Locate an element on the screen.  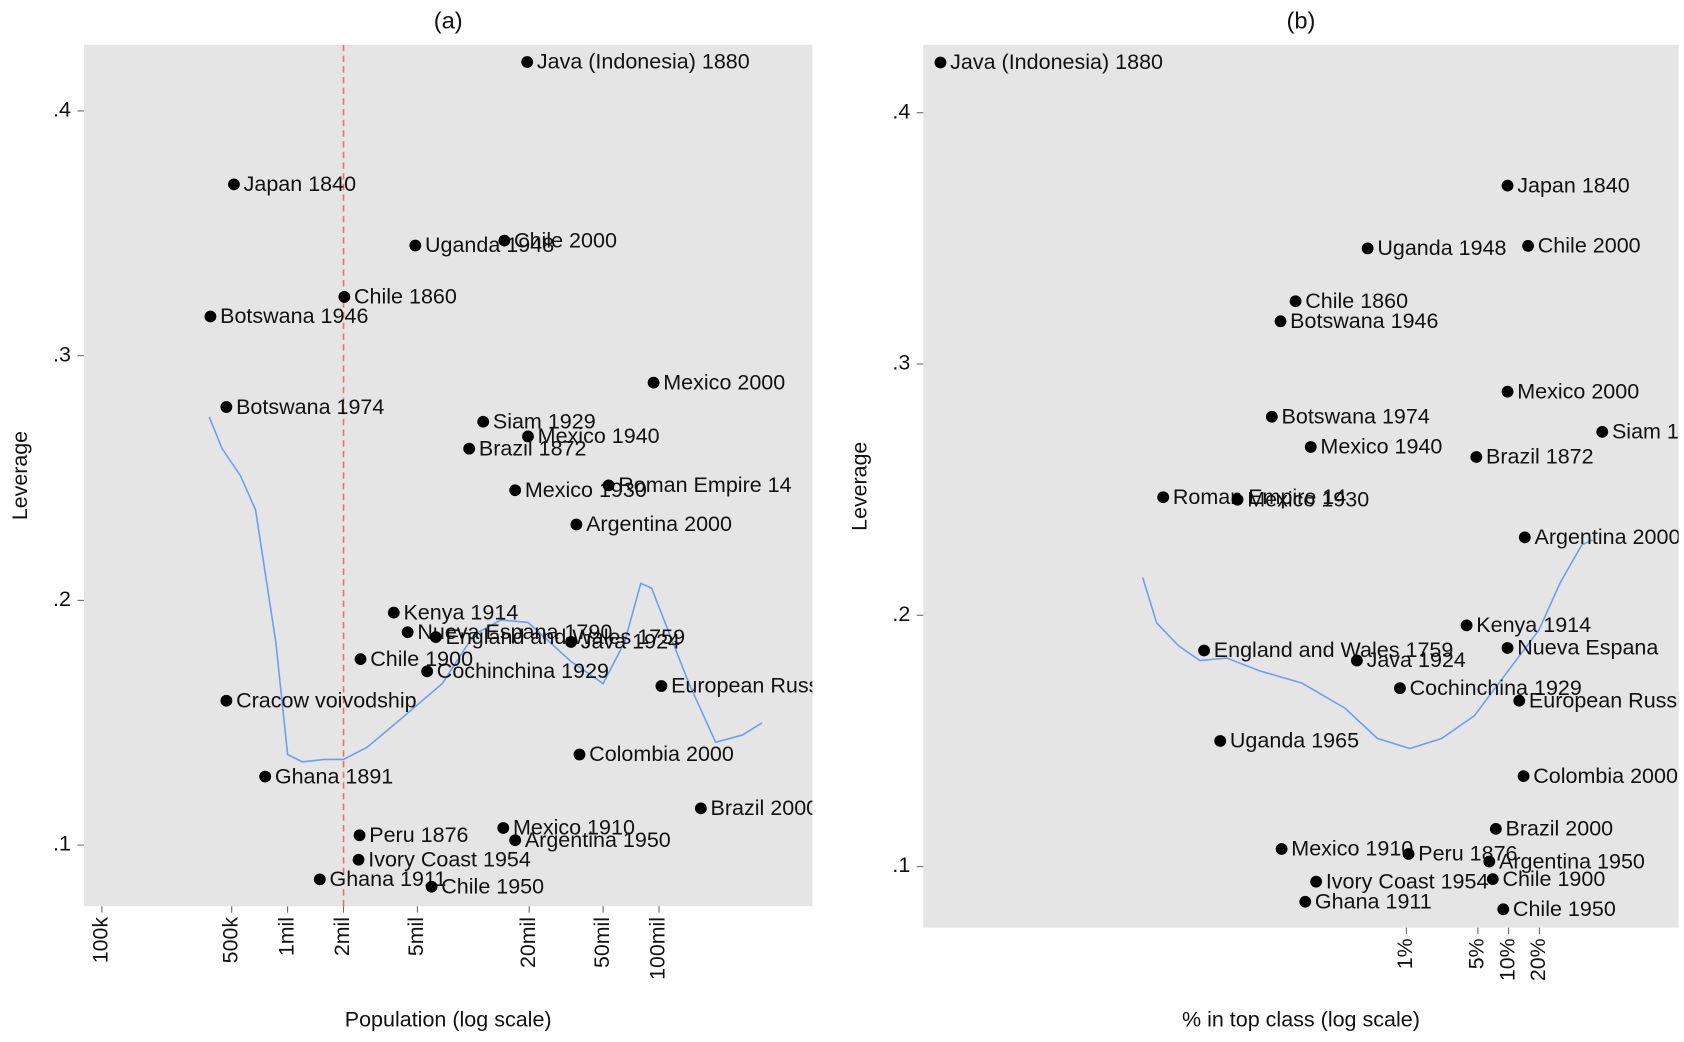
x-tick-label: 20mil is located at coordinates (528, 942).